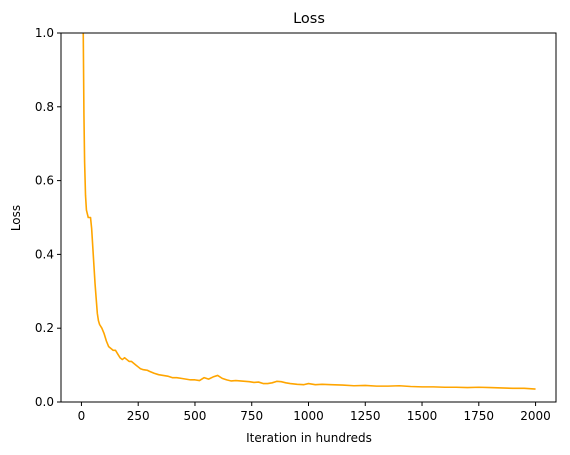 The image size is (570, 455). What do you see at coordinates (308, 416) in the screenshot?
I see `x-tick-label: 1000` at bounding box center [308, 416].